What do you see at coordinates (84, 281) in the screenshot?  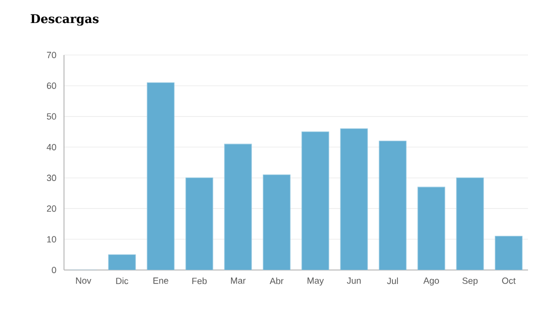 I see `x-tick-label: Nov` at bounding box center [84, 281].